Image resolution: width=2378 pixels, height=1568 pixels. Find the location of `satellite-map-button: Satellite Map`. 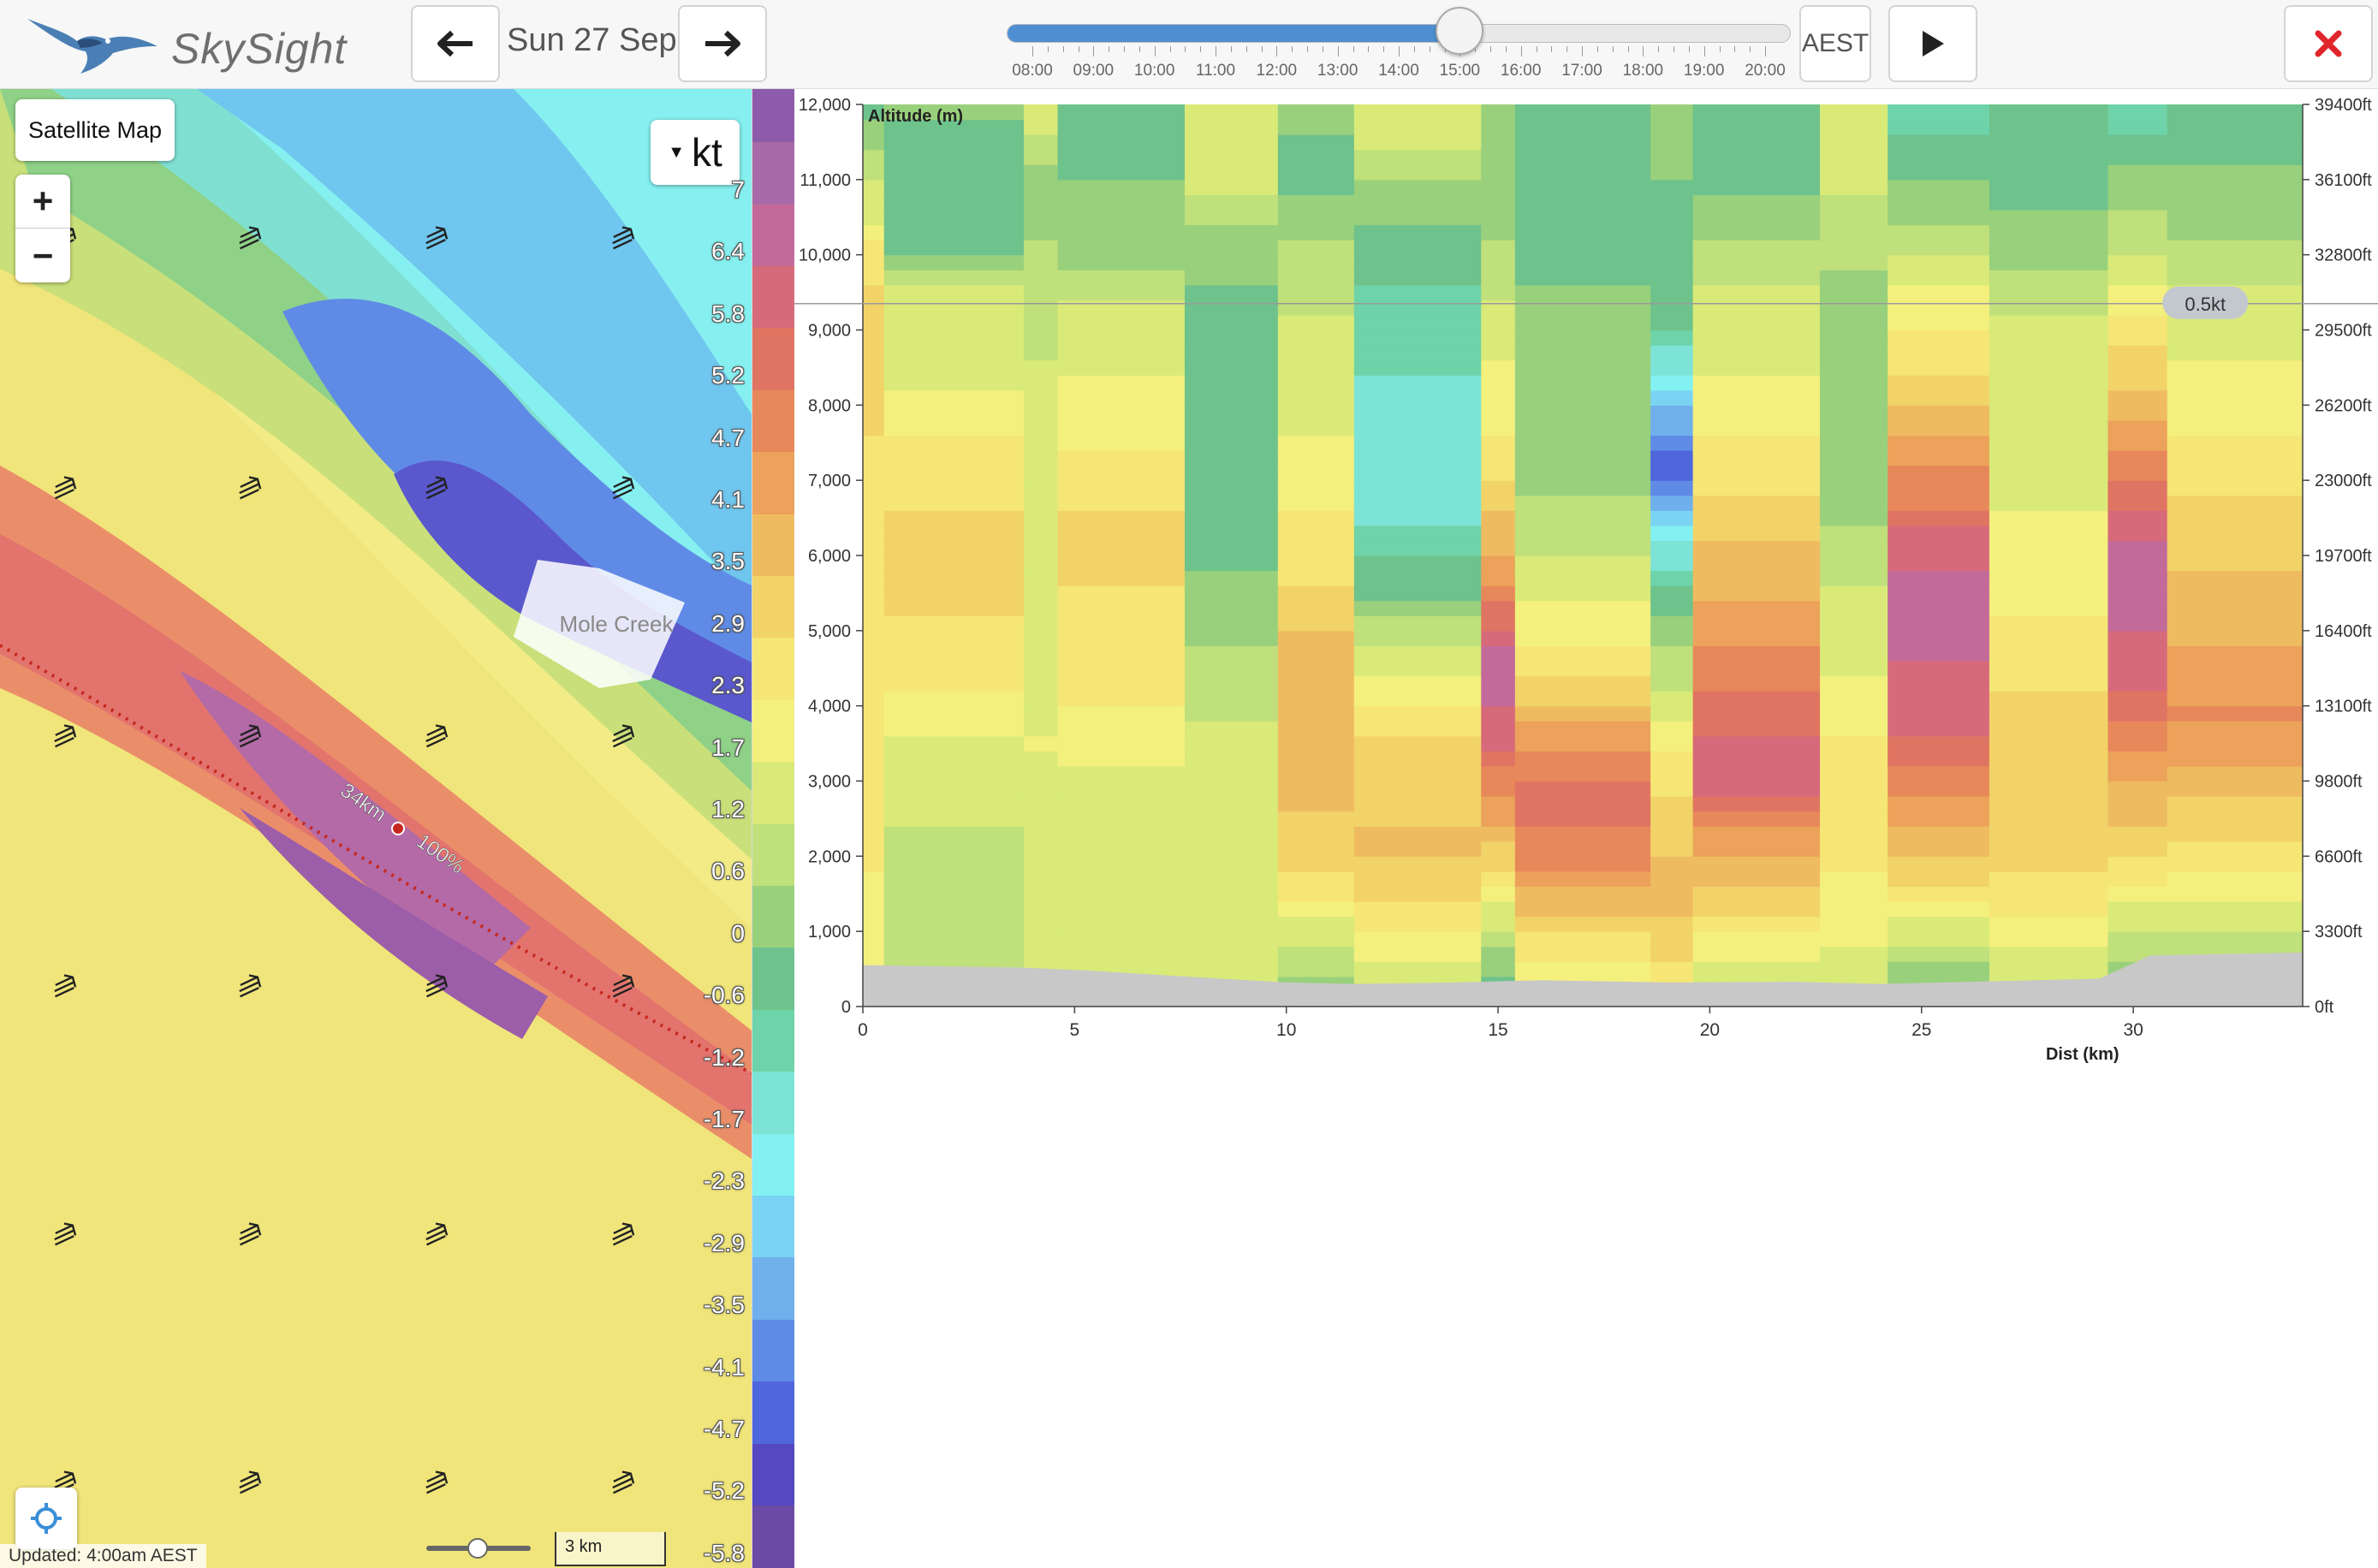

satellite-map-button: Satellite Map is located at coordinates (95, 130).